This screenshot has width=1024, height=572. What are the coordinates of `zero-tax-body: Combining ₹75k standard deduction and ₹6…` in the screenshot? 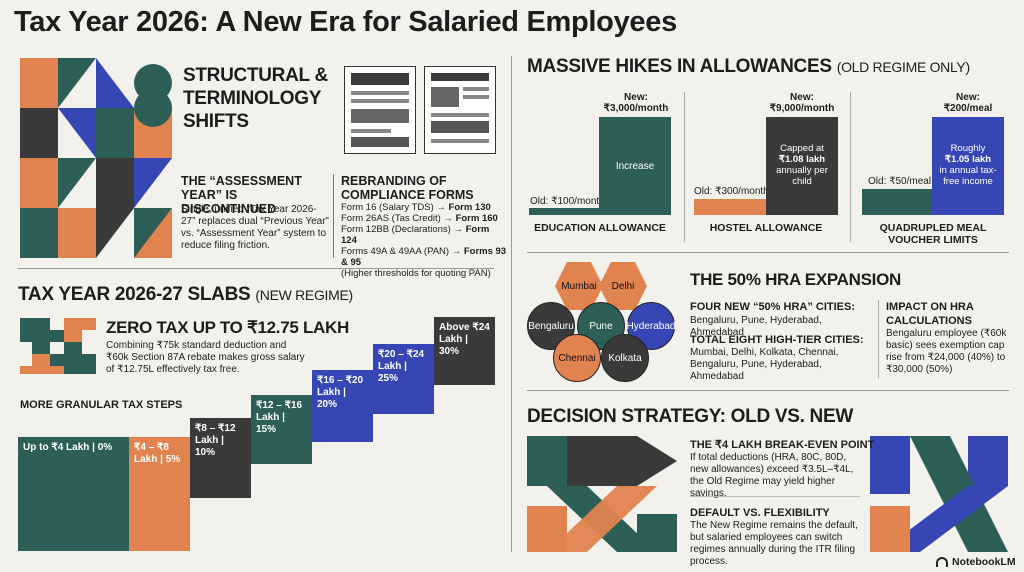 It's located at (205, 357).